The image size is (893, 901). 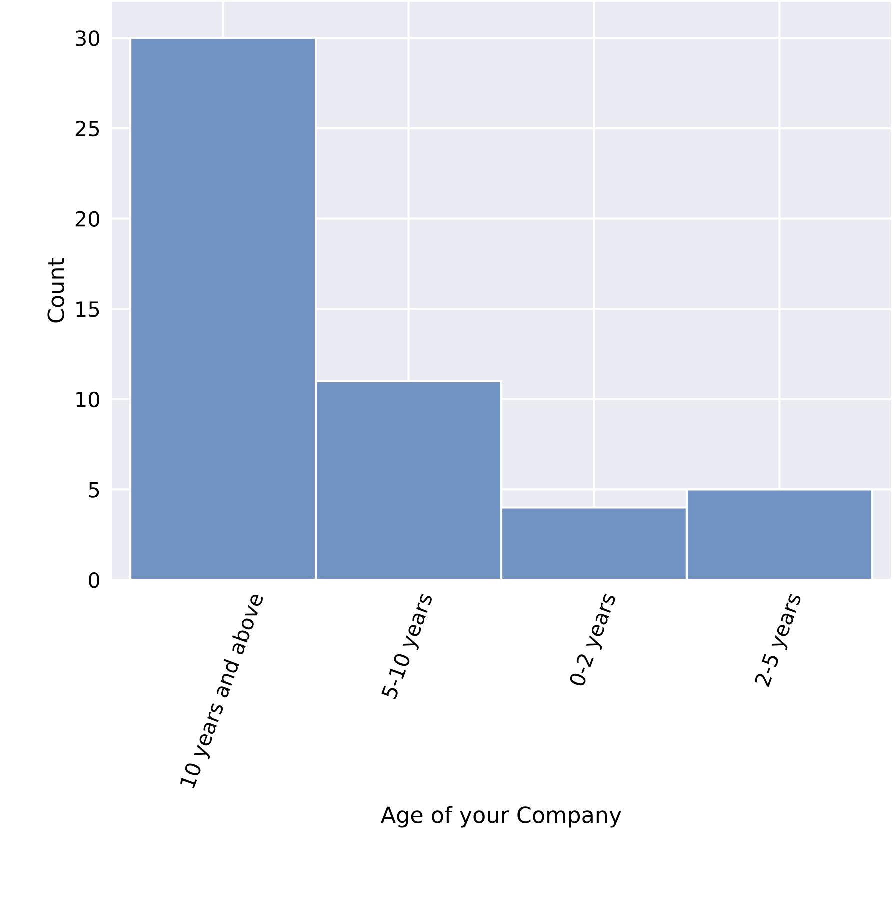 What do you see at coordinates (94, 580) in the screenshot?
I see `y-tick-label: 0` at bounding box center [94, 580].